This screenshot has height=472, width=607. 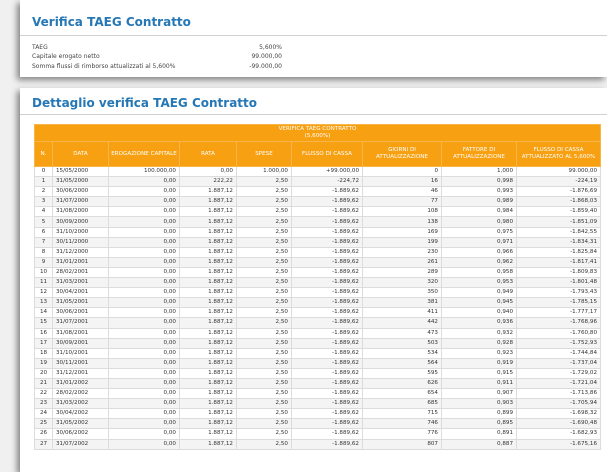 I want to click on column-header: EROGAZIONE CAPITALE, so click(x=144, y=154).